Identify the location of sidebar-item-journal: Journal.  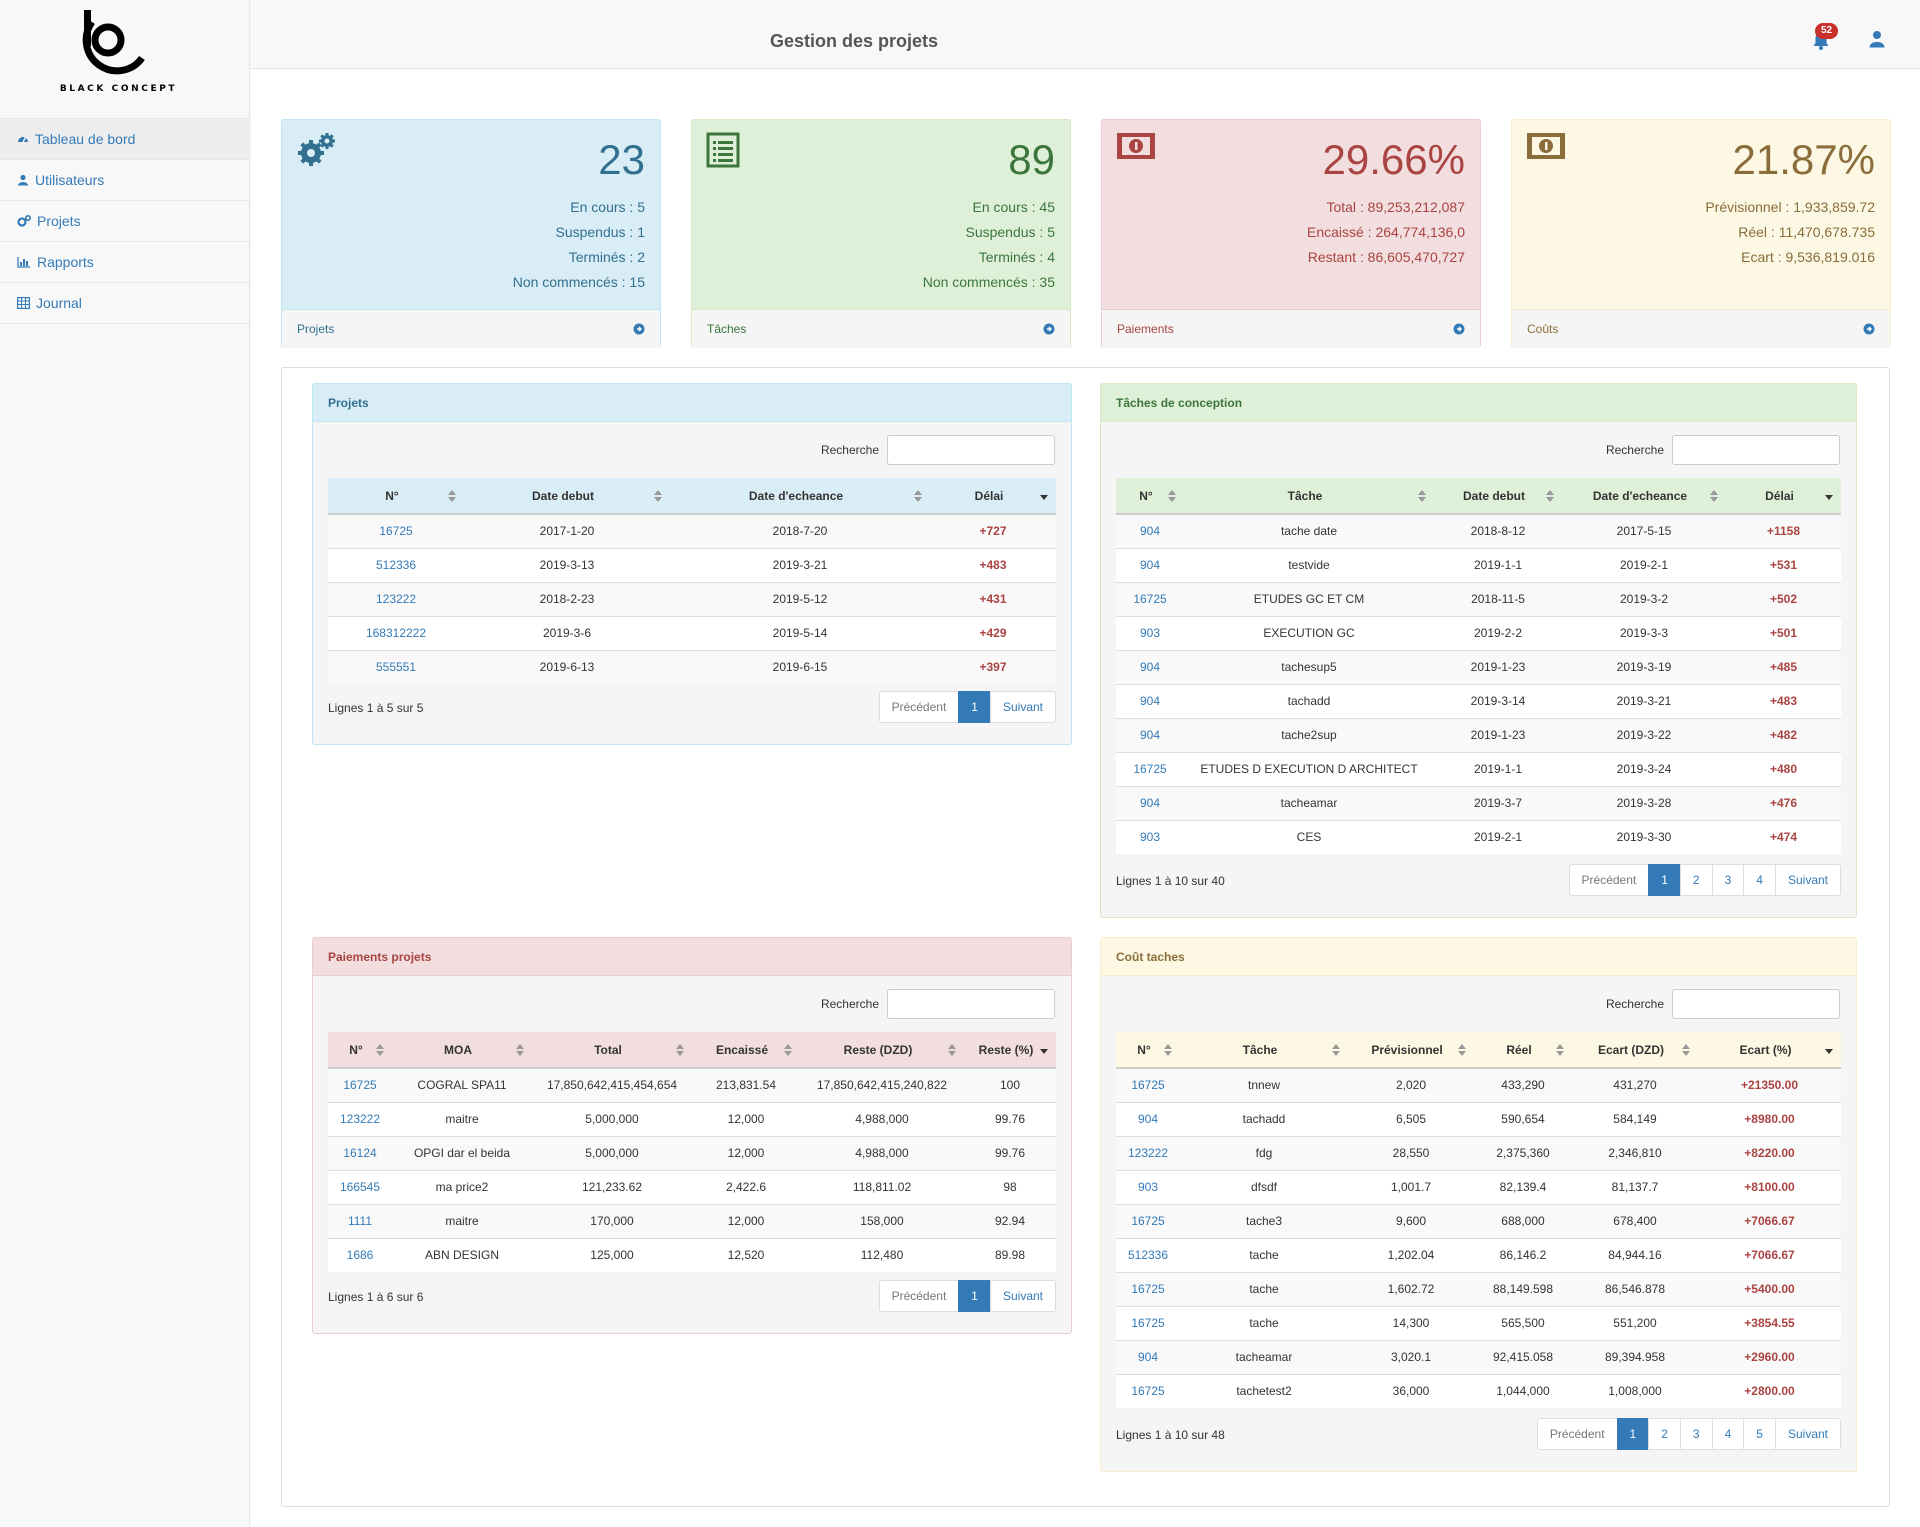
(125, 303).